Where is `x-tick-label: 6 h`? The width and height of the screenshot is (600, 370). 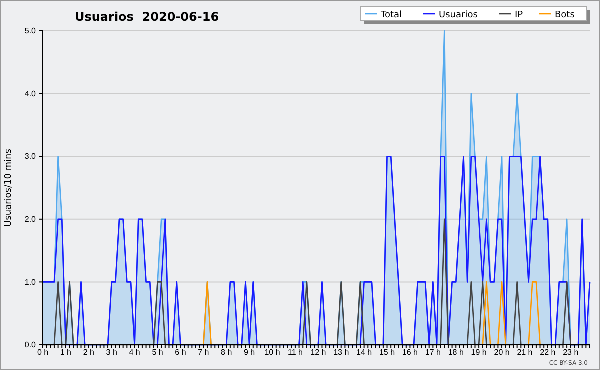
x-tick-label: 6 h is located at coordinates (180, 352).